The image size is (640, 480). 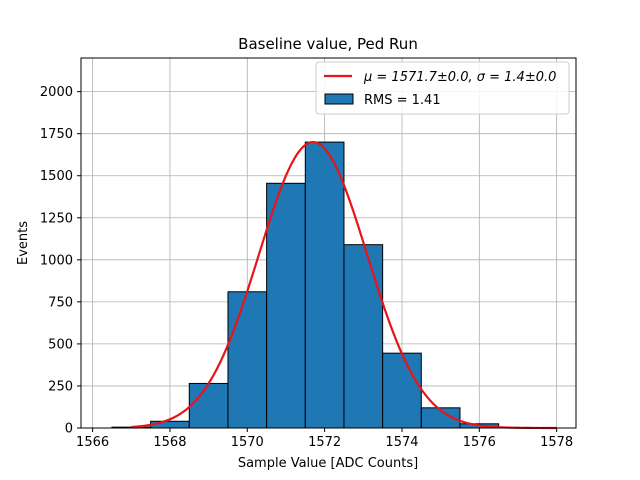 What do you see at coordinates (402, 100) in the screenshot?
I see `legend-bar-label: RMS = 1.41` at bounding box center [402, 100].